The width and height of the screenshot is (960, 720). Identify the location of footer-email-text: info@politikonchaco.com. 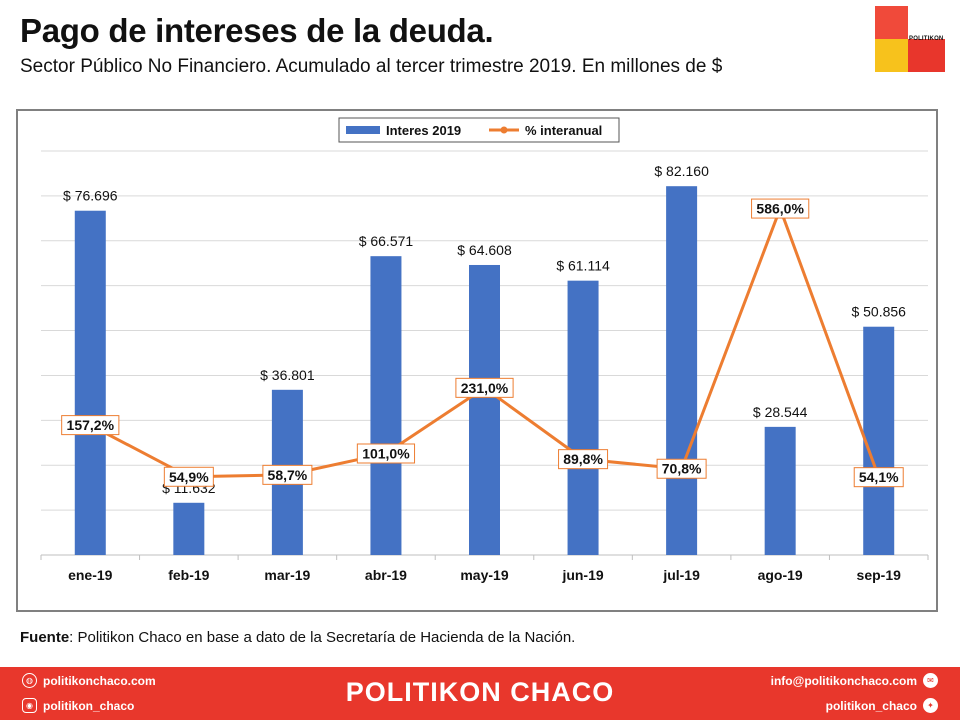
(843, 680).